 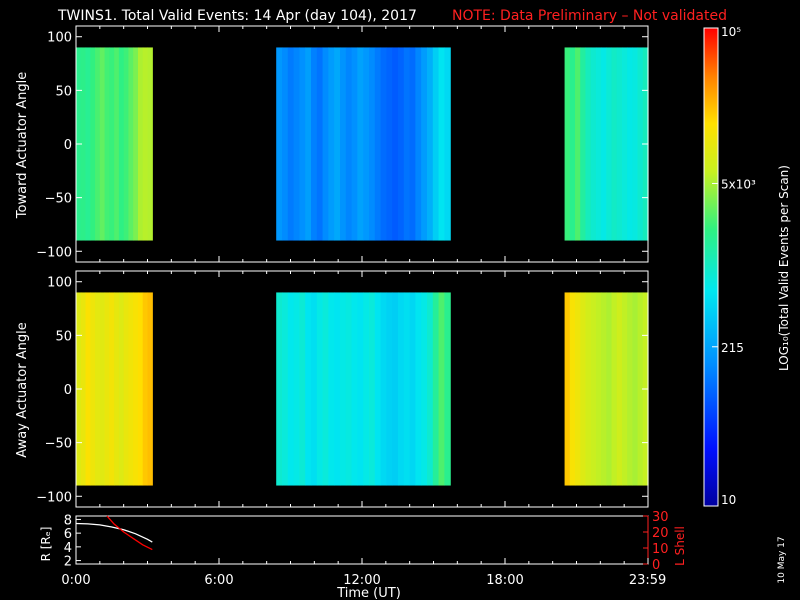 I want to click on colorbar-tick-label: 10⁵, so click(x=731, y=32).